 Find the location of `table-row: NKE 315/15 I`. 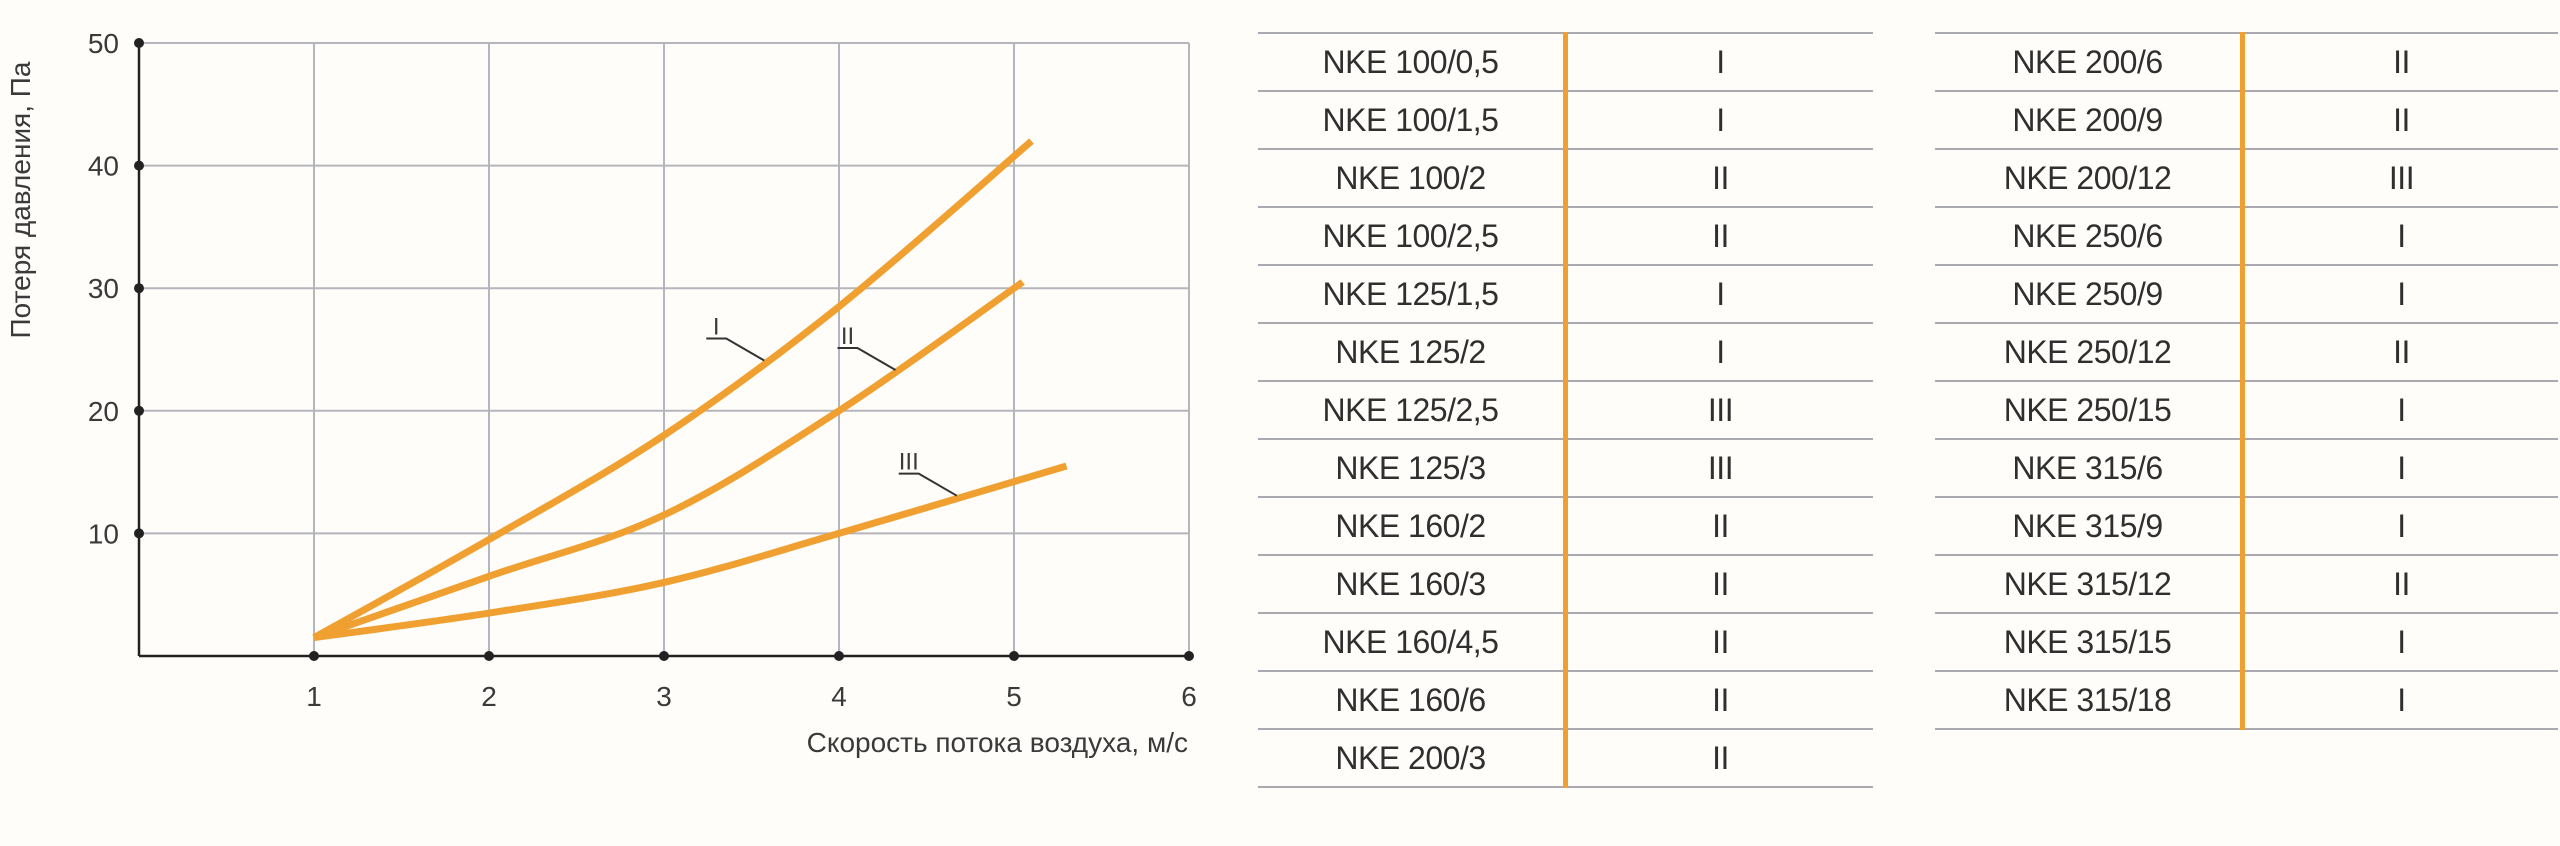

table-row: NKE 315/15 I is located at coordinates (2246, 641).